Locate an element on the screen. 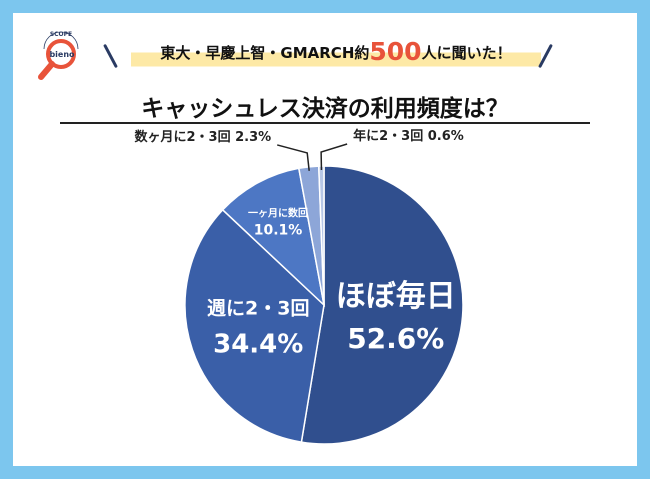 This screenshot has width=650, height=479. slice-label-yearly-name: 年に2・3回 is located at coordinates (388, 136).